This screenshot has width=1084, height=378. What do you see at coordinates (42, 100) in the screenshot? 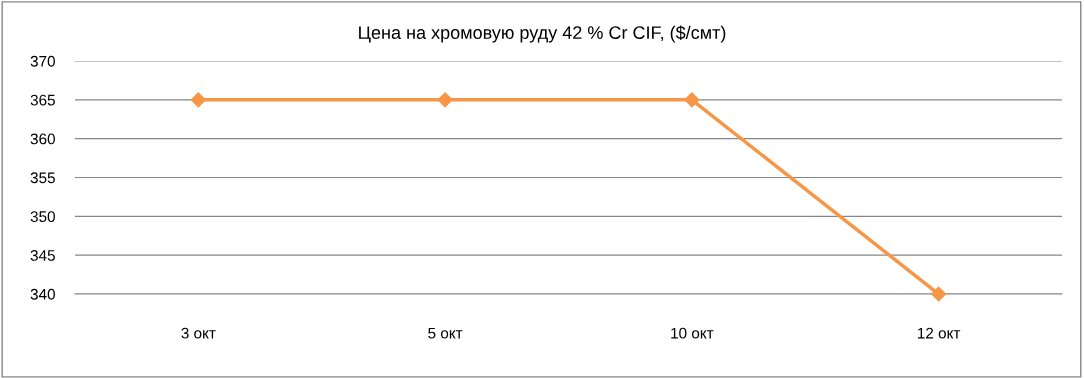
I see `y-tick-label: 365` at bounding box center [42, 100].